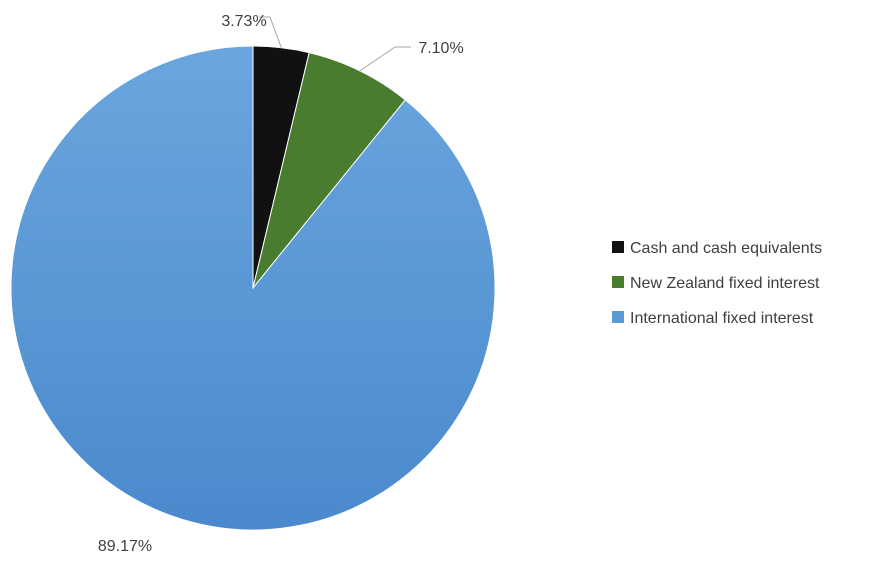  What do you see at coordinates (385, 59) in the screenshot?
I see `leader-line-new-zealand-fixed-interest` at bounding box center [385, 59].